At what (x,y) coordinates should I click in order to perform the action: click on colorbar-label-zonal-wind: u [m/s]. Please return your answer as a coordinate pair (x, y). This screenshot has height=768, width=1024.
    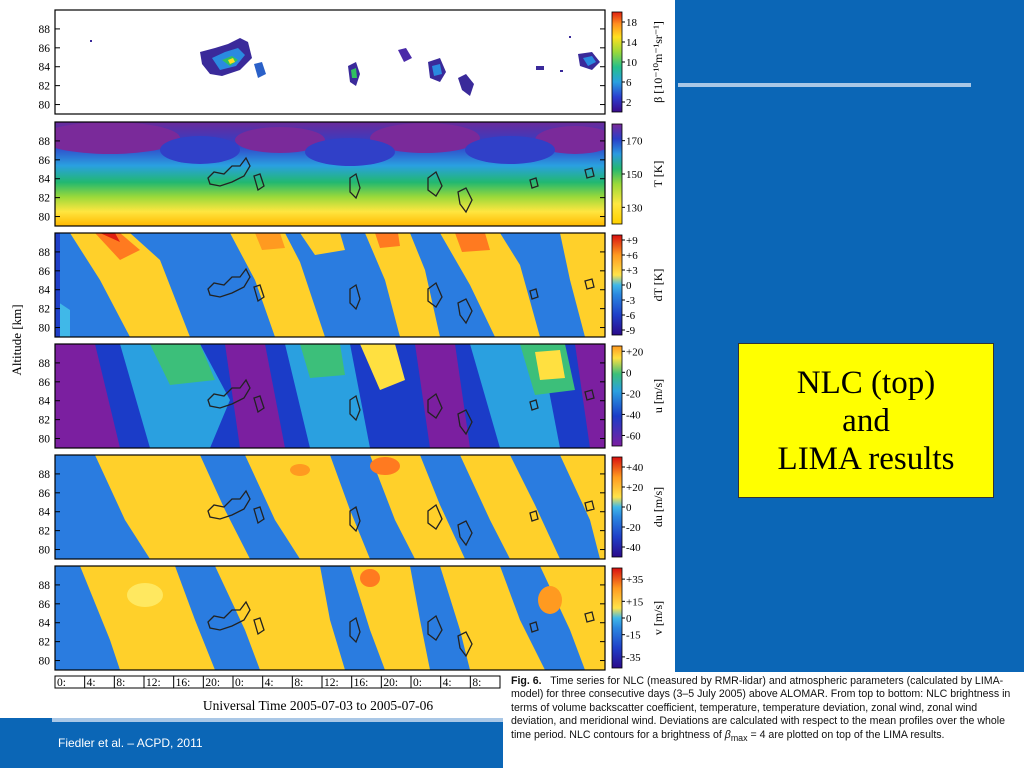
    Looking at the image, I should click on (658, 396).